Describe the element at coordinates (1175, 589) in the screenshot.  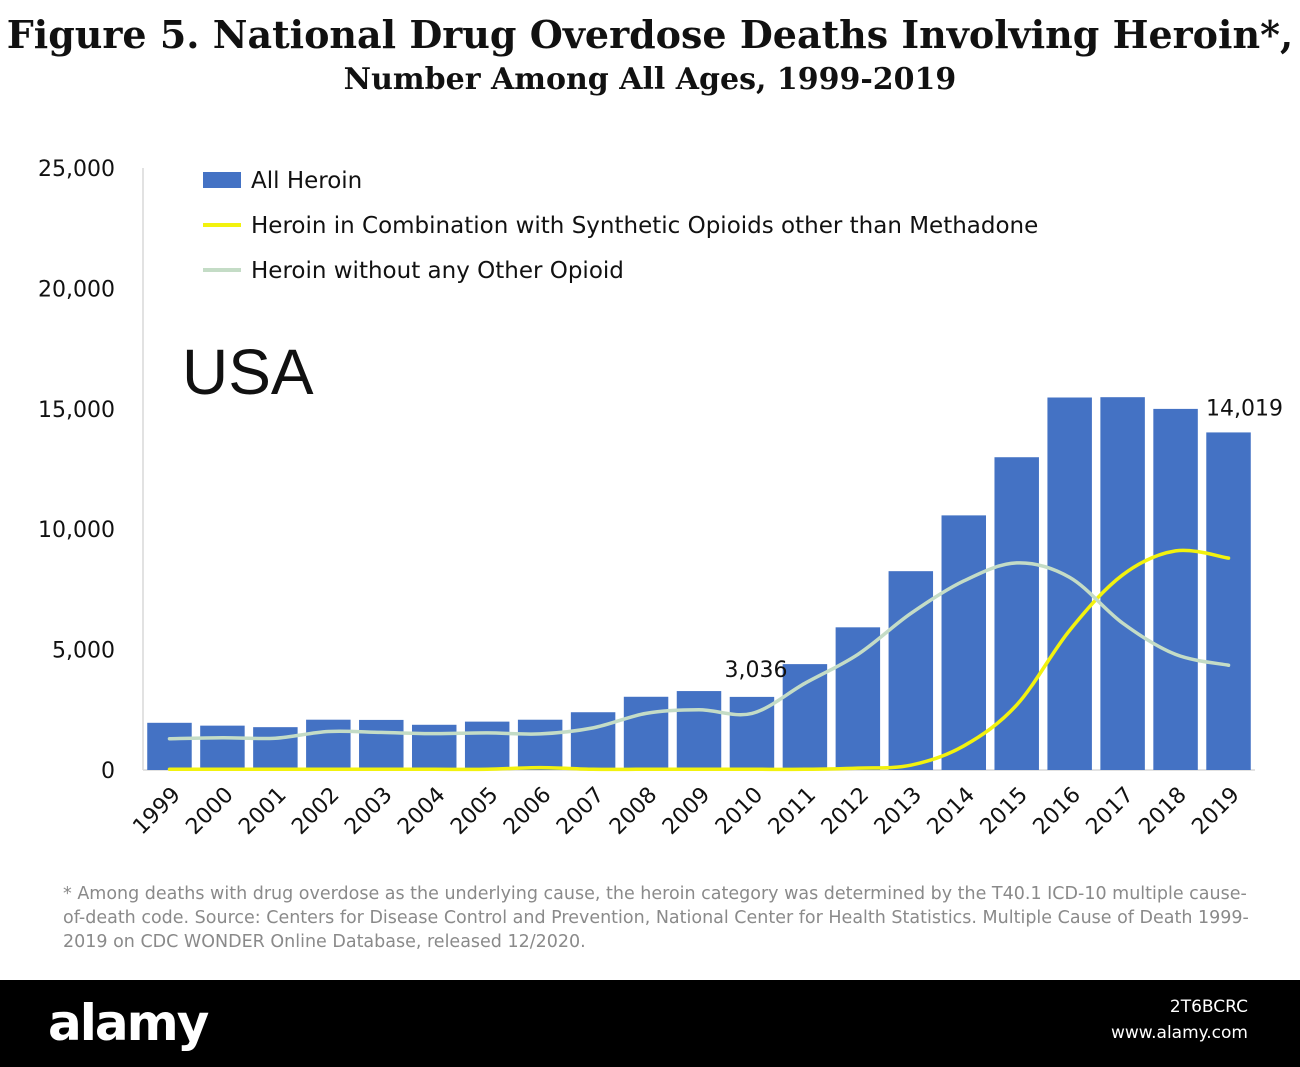
I see `bar-all-heroin-2018` at that location.